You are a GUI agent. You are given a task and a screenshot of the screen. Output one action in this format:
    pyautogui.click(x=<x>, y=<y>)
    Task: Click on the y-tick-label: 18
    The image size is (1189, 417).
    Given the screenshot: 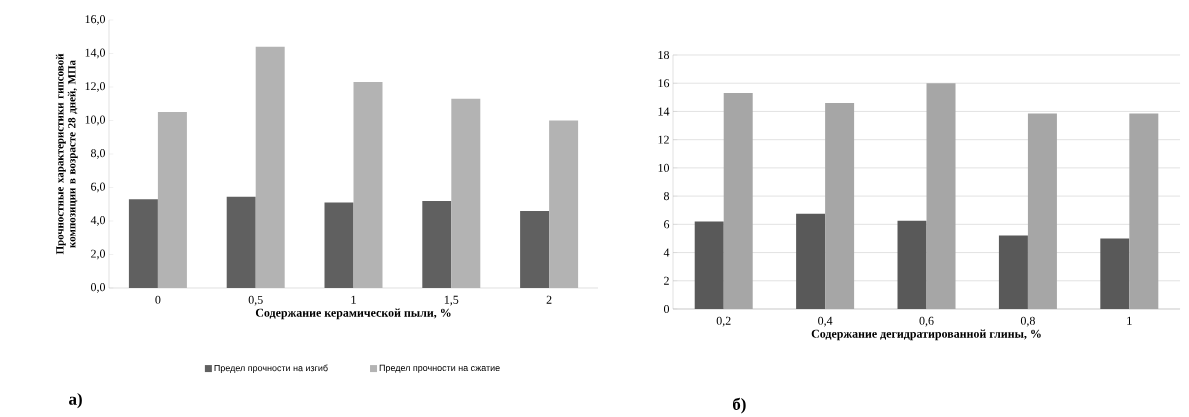 What is the action you would take?
    pyautogui.click(x=664, y=55)
    